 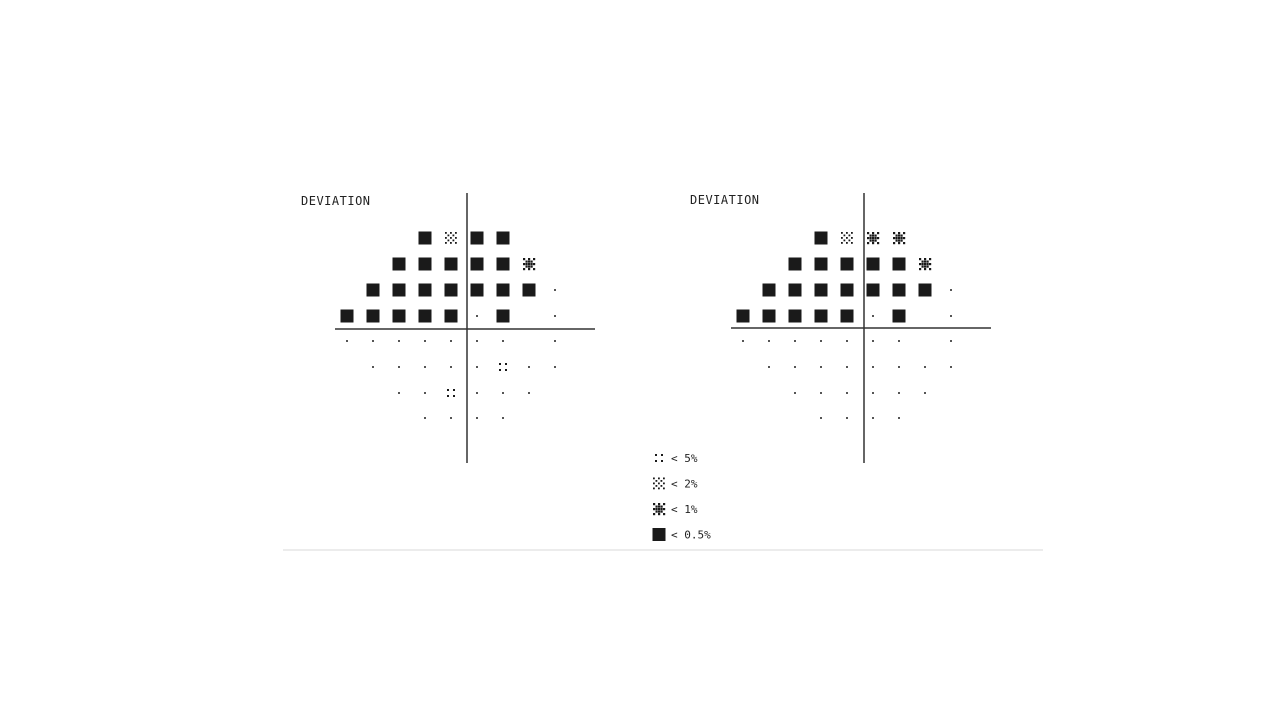 I want to click on test-point-left-r3-c6, so click(x=503, y=316).